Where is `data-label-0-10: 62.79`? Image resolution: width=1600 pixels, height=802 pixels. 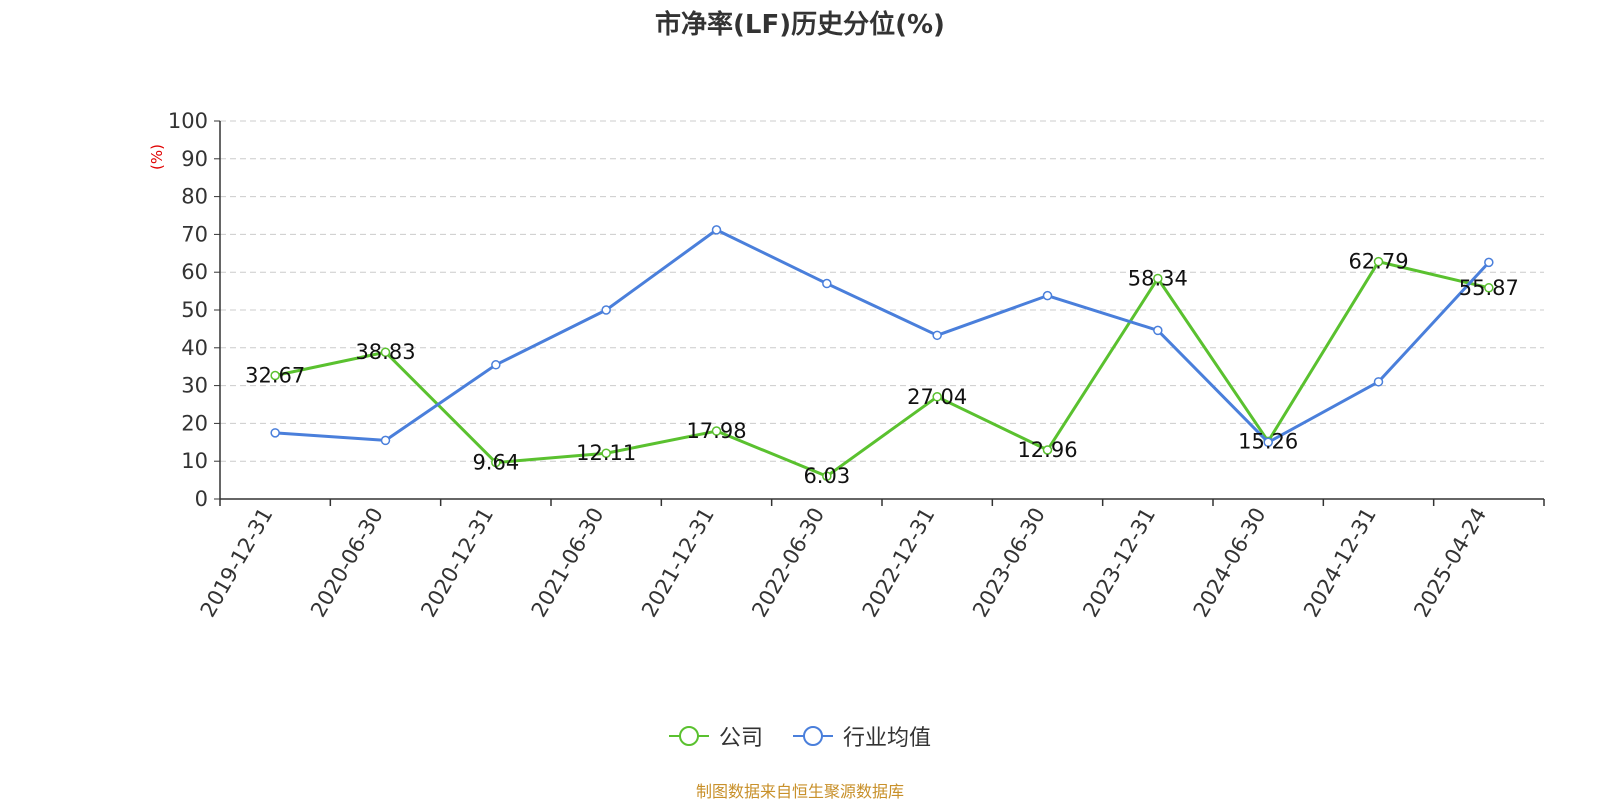
data-label-0-10: 62.79 is located at coordinates (1378, 262).